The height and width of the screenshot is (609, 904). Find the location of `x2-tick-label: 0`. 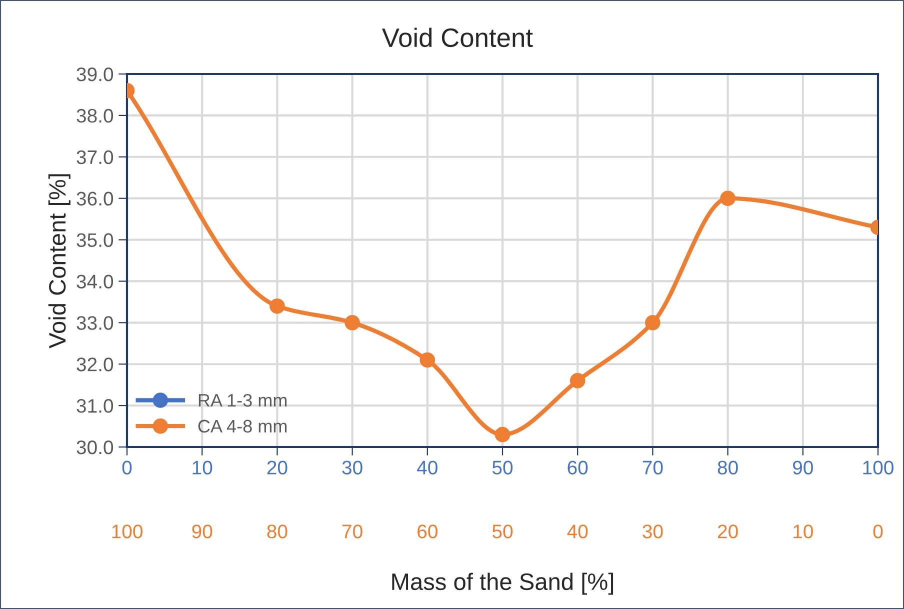

x2-tick-label: 0 is located at coordinates (878, 531).